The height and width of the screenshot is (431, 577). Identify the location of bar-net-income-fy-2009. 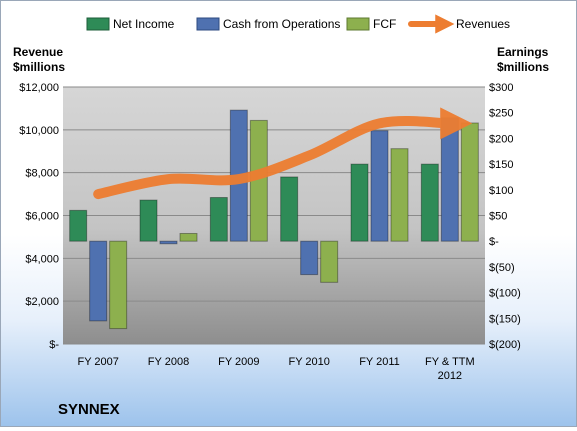
(218, 219).